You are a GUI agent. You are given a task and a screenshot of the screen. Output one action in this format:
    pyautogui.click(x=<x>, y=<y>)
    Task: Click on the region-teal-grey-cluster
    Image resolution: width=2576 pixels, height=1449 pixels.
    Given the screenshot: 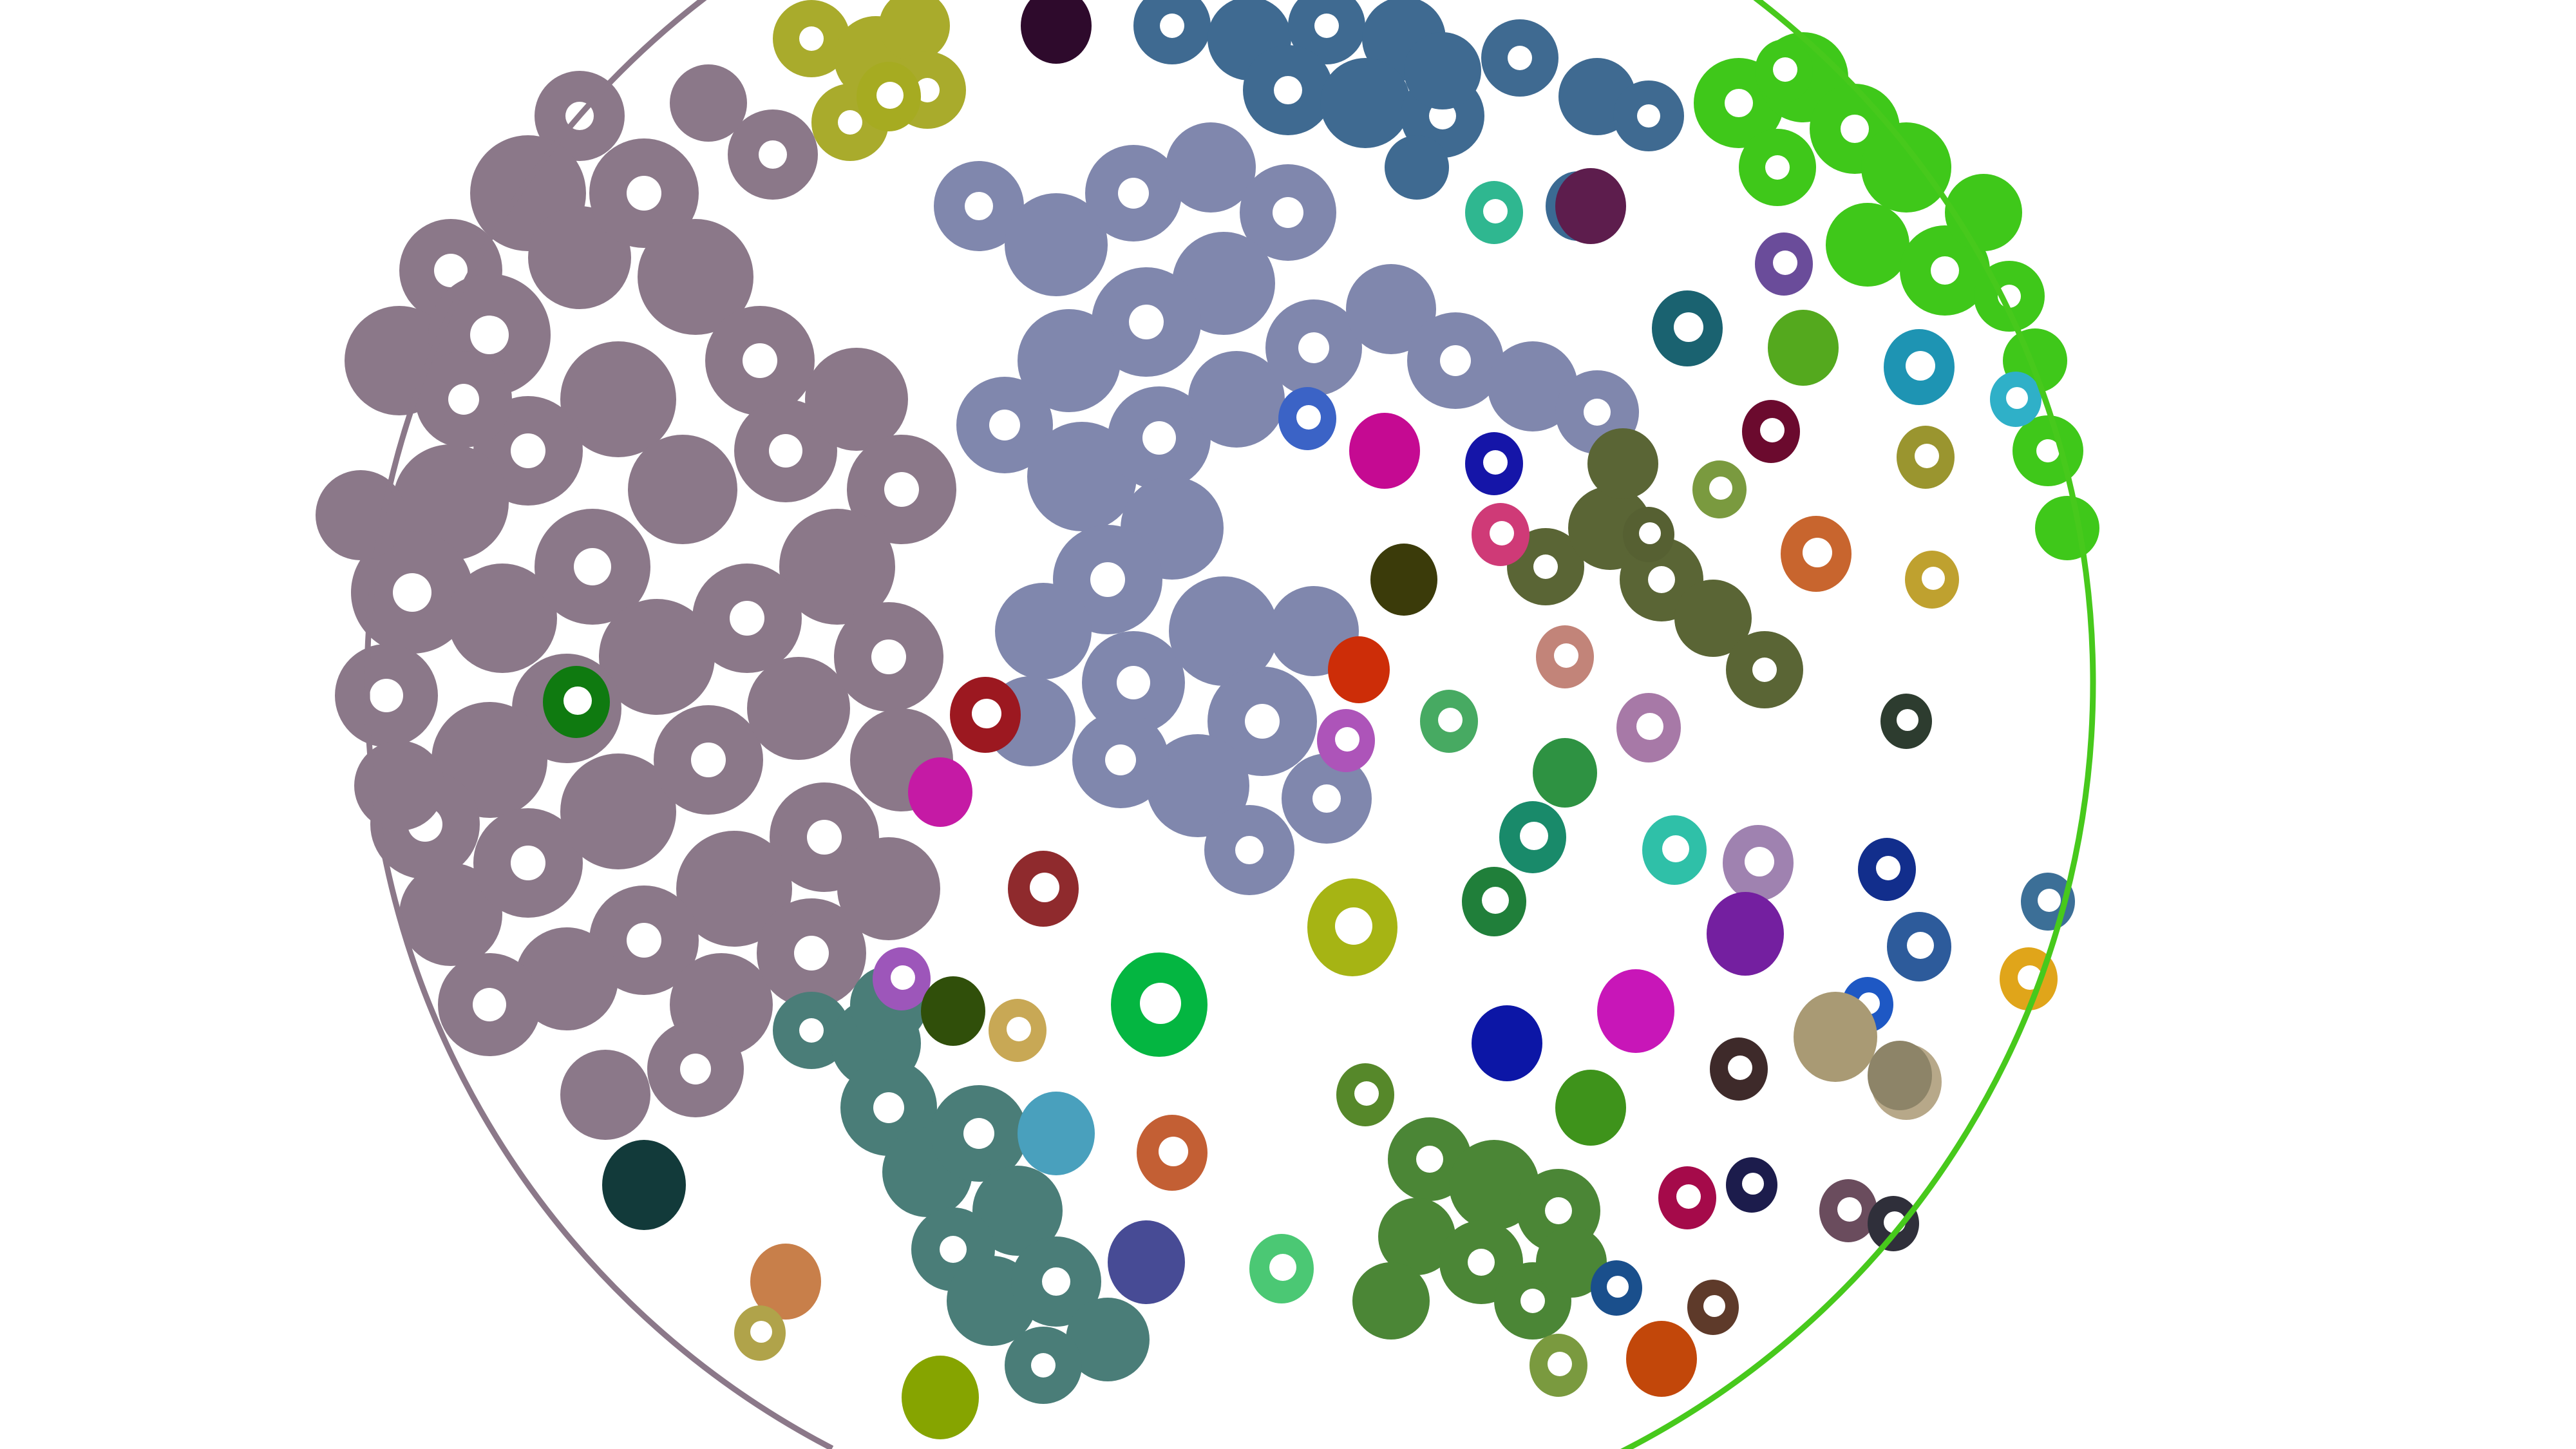 What is the action you would take?
    pyautogui.click(x=962, y=1185)
    